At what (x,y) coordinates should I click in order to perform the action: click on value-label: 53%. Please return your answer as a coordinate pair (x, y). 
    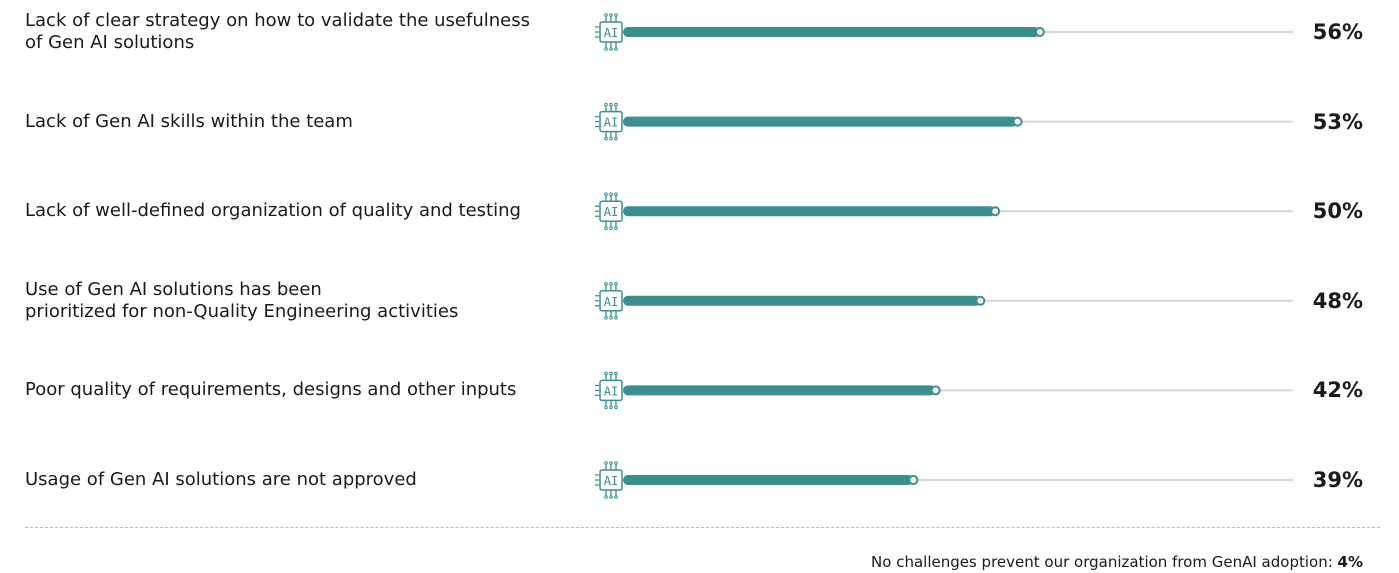
    Looking at the image, I should click on (1337, 121).